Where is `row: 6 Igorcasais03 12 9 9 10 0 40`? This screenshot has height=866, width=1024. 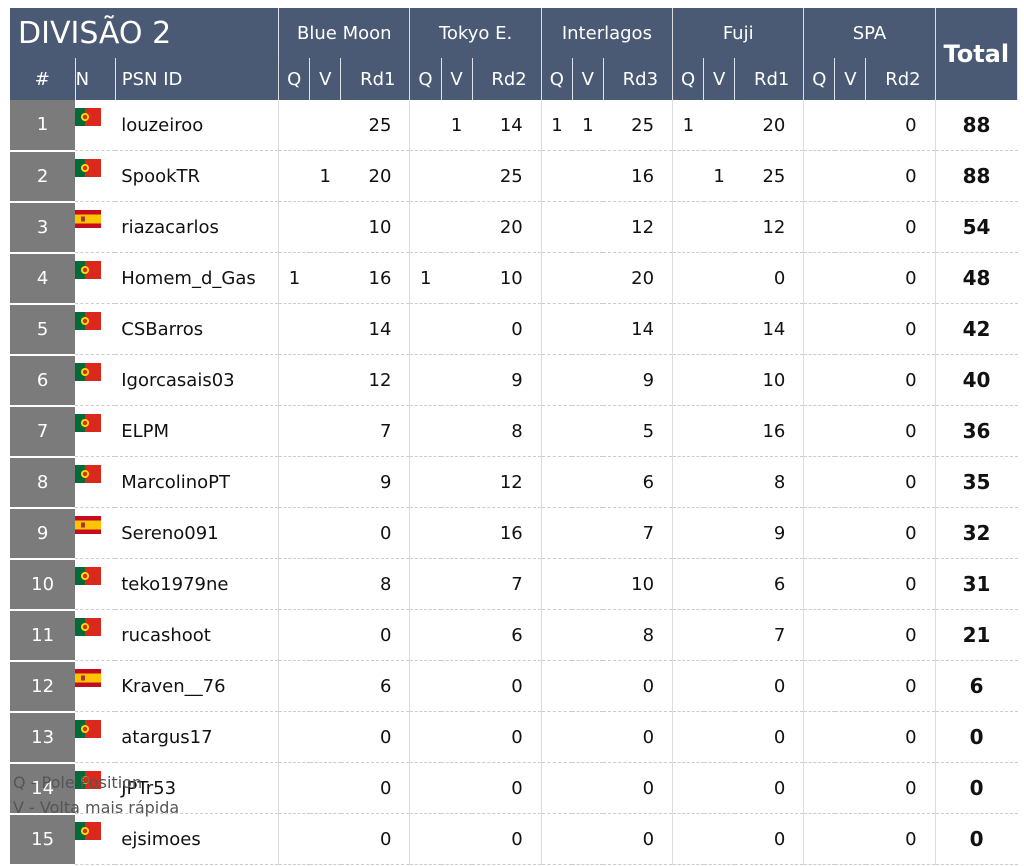
row: 6 Igorcasais03 12 9 9 10 0 40 is located at coordinates (514, 380).